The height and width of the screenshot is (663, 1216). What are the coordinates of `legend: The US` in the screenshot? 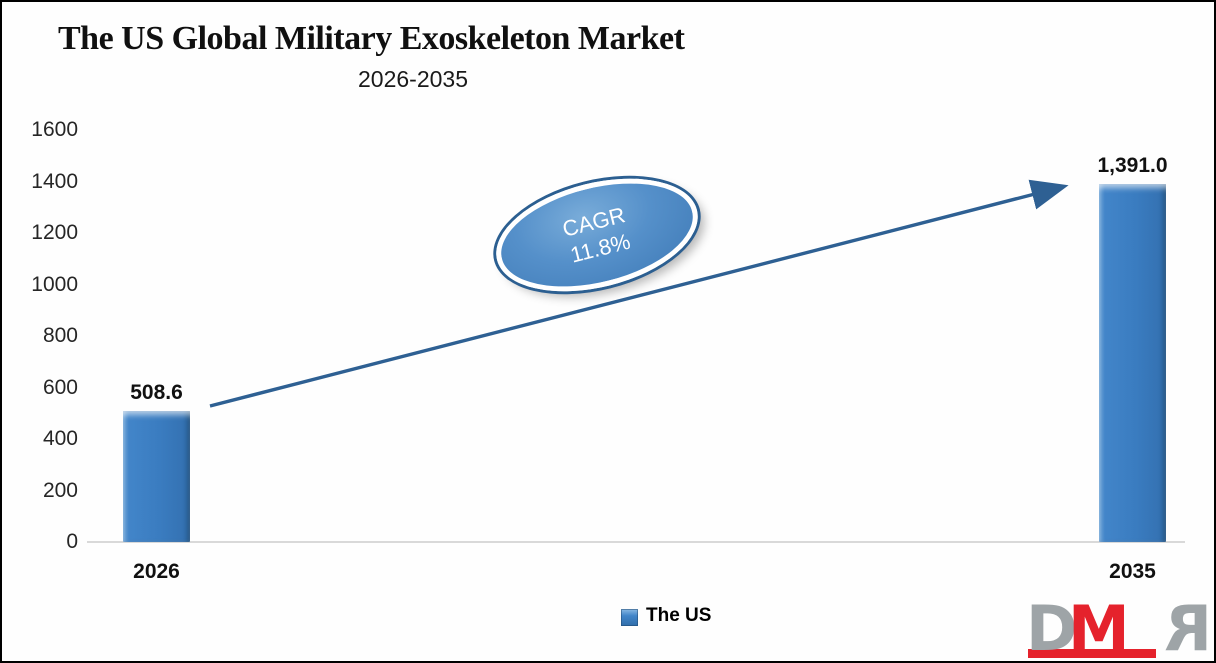 It's located at (666, 616).